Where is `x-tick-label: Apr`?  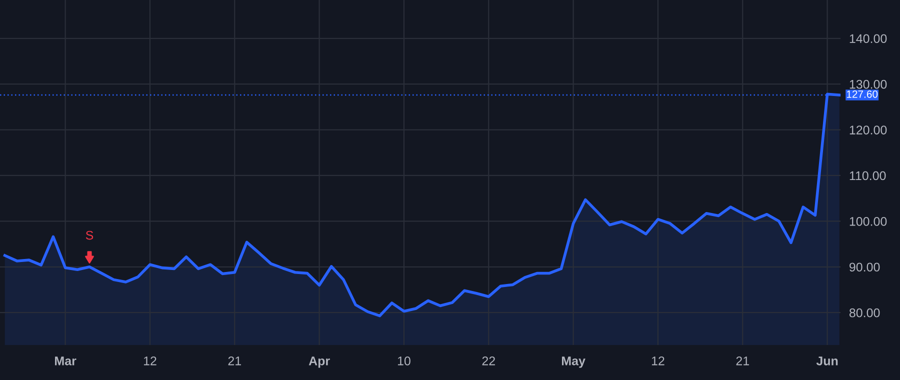 x-tick-label: Apr is located at coordinates (319, 362).